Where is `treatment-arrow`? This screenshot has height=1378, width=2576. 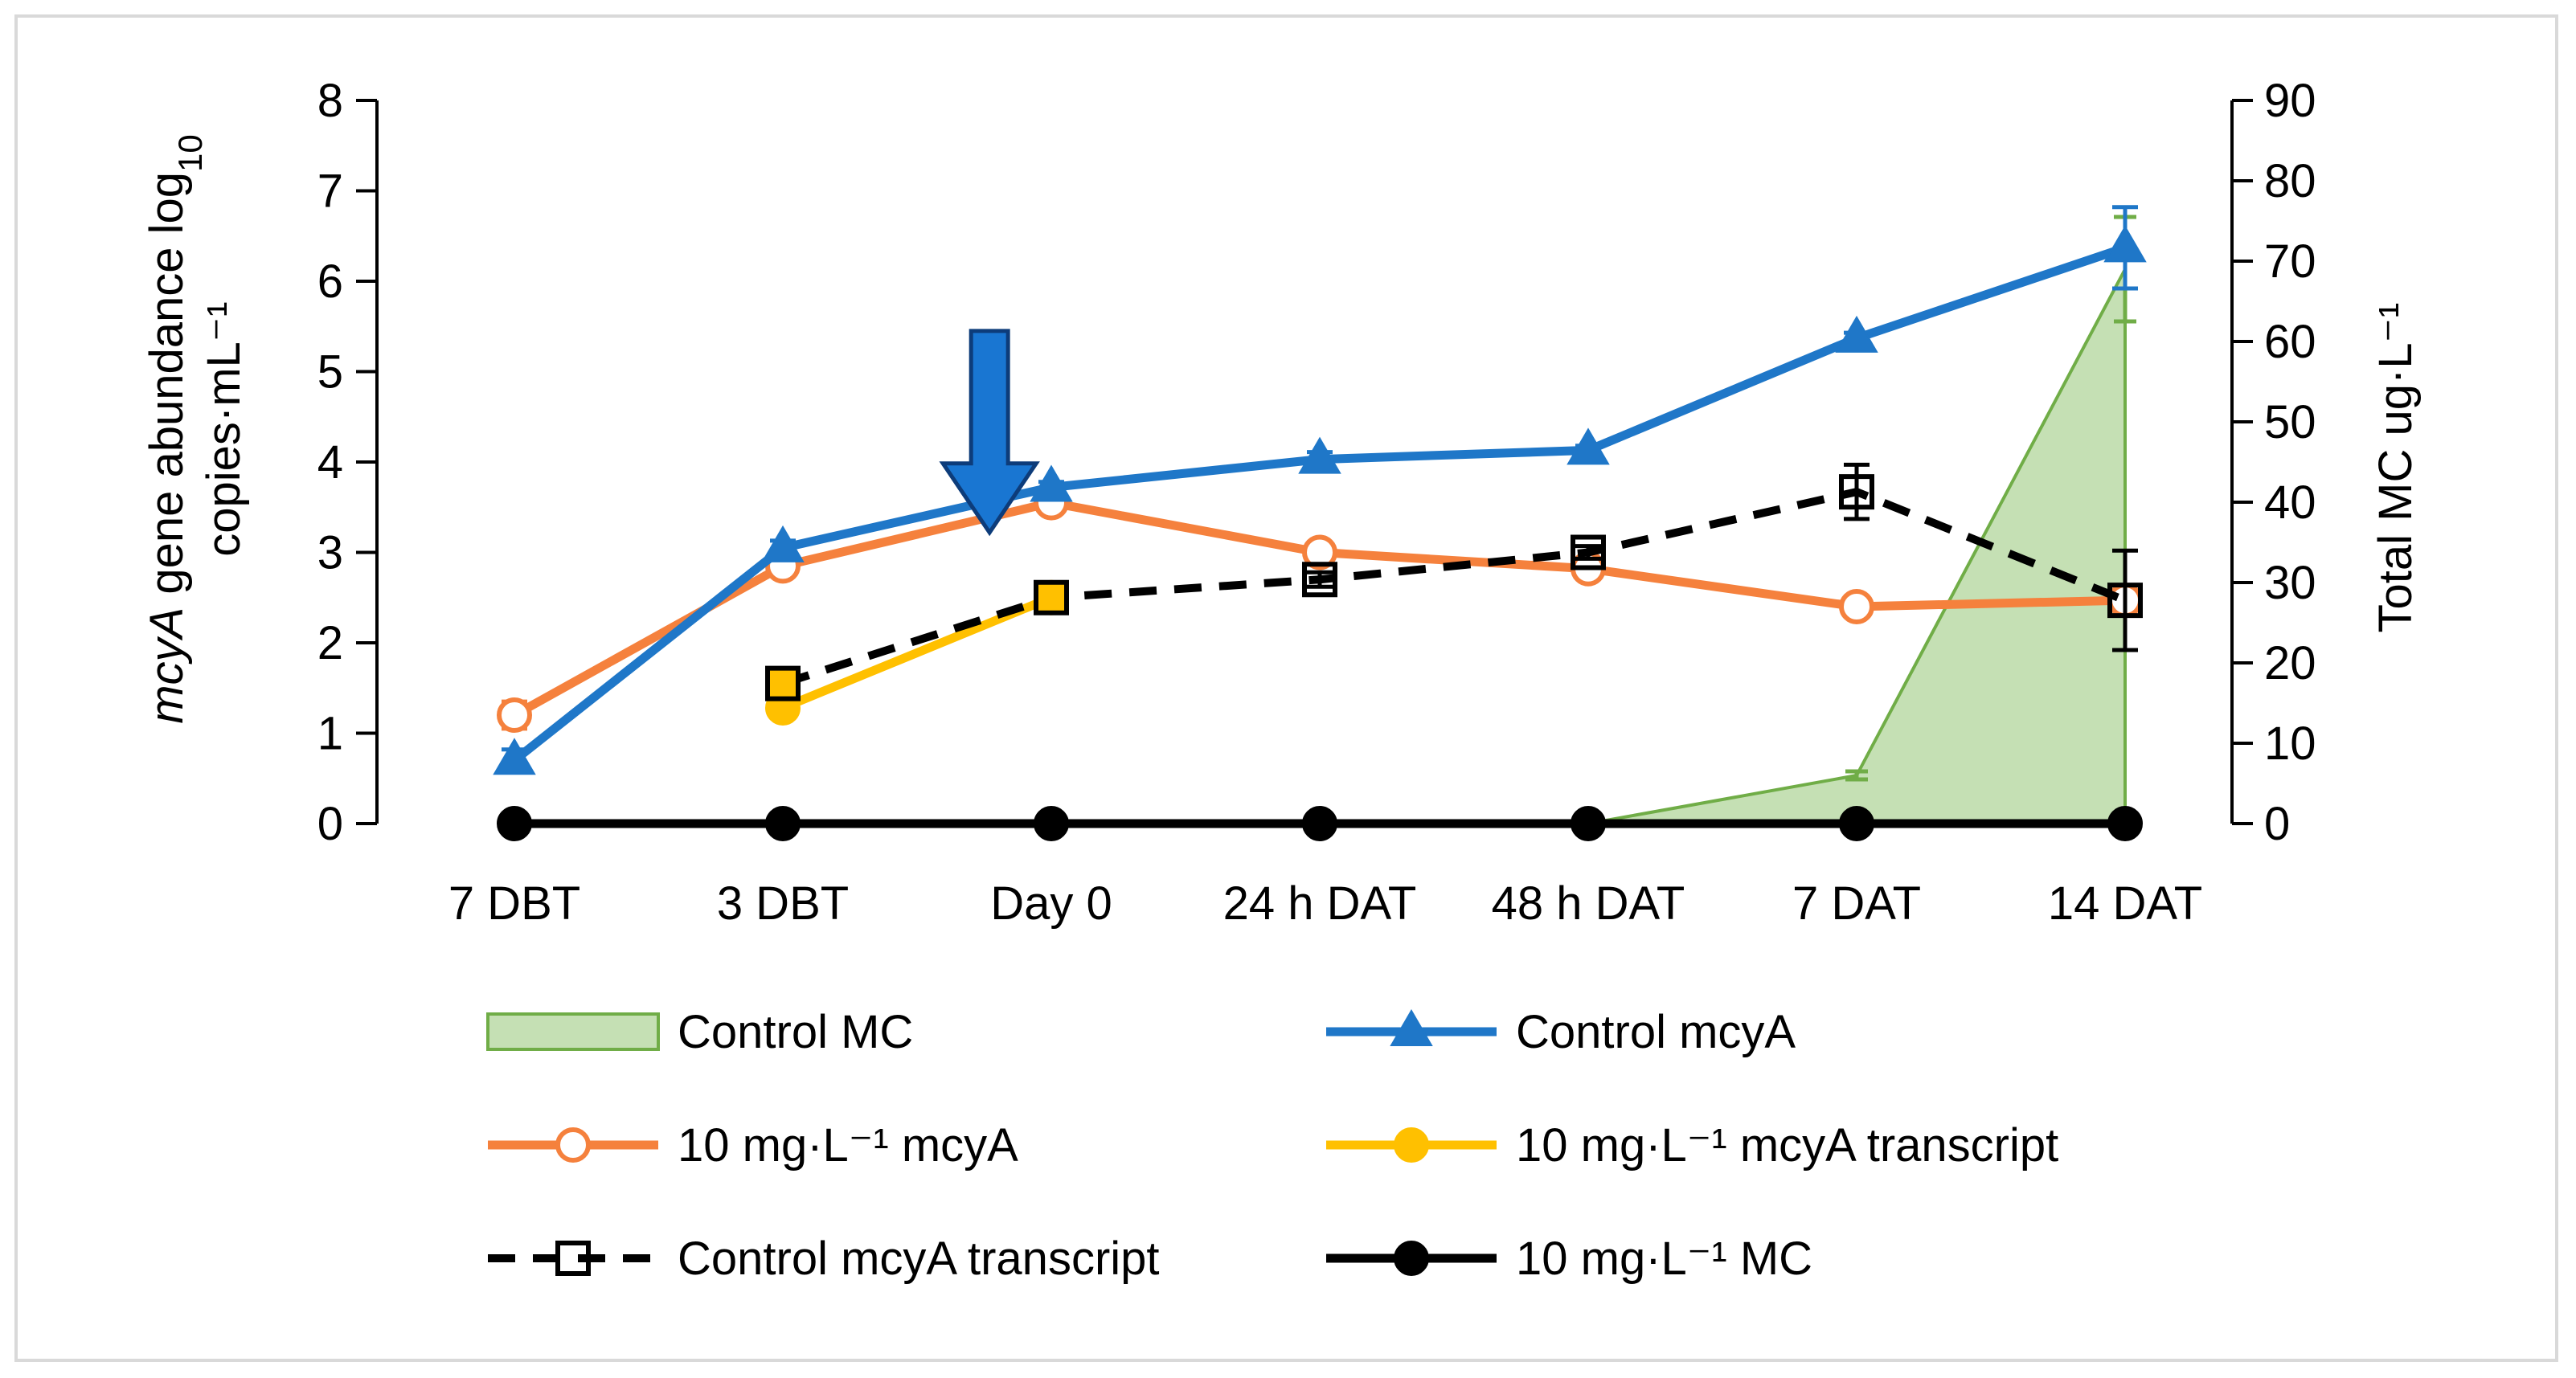
treatment-arrow is located at coordinates (989, 433).